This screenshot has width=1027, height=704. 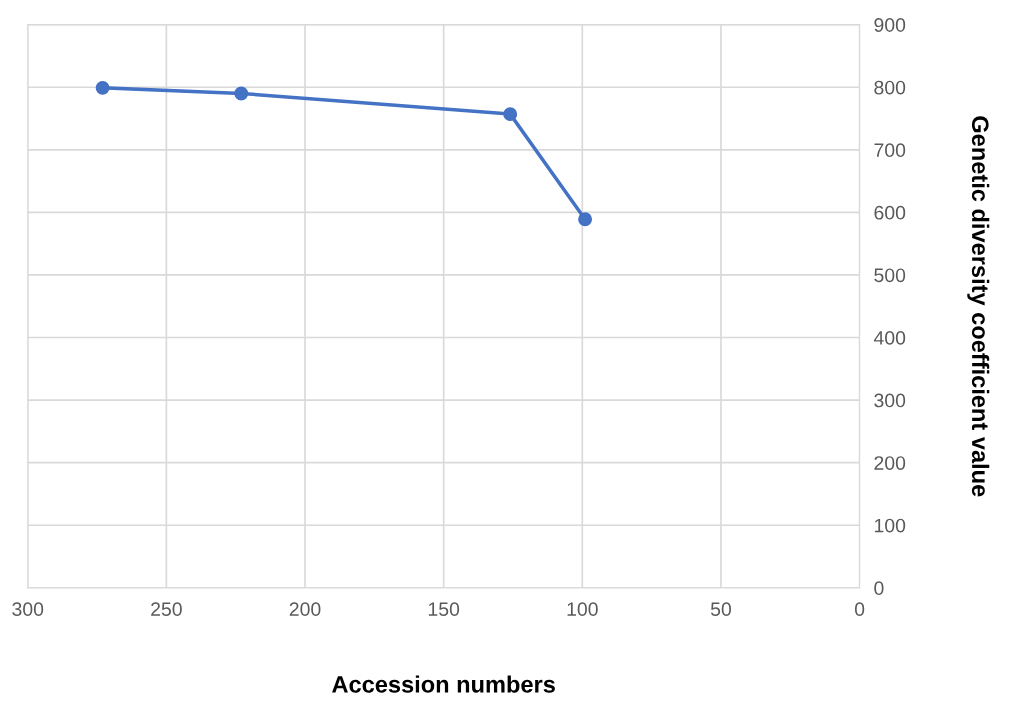 What do you see at coordinates (582, 609) in the screenshot?
I see `x-tick-label: 100` at bounding box center [582, 609].